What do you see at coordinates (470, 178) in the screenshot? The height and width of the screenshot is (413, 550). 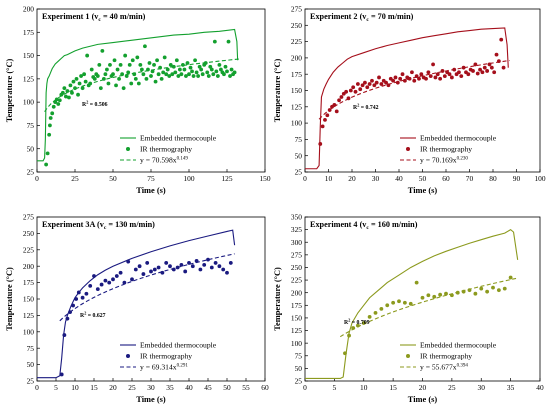 I see `x-tick-label: 70` at bounding box center [470, 178].